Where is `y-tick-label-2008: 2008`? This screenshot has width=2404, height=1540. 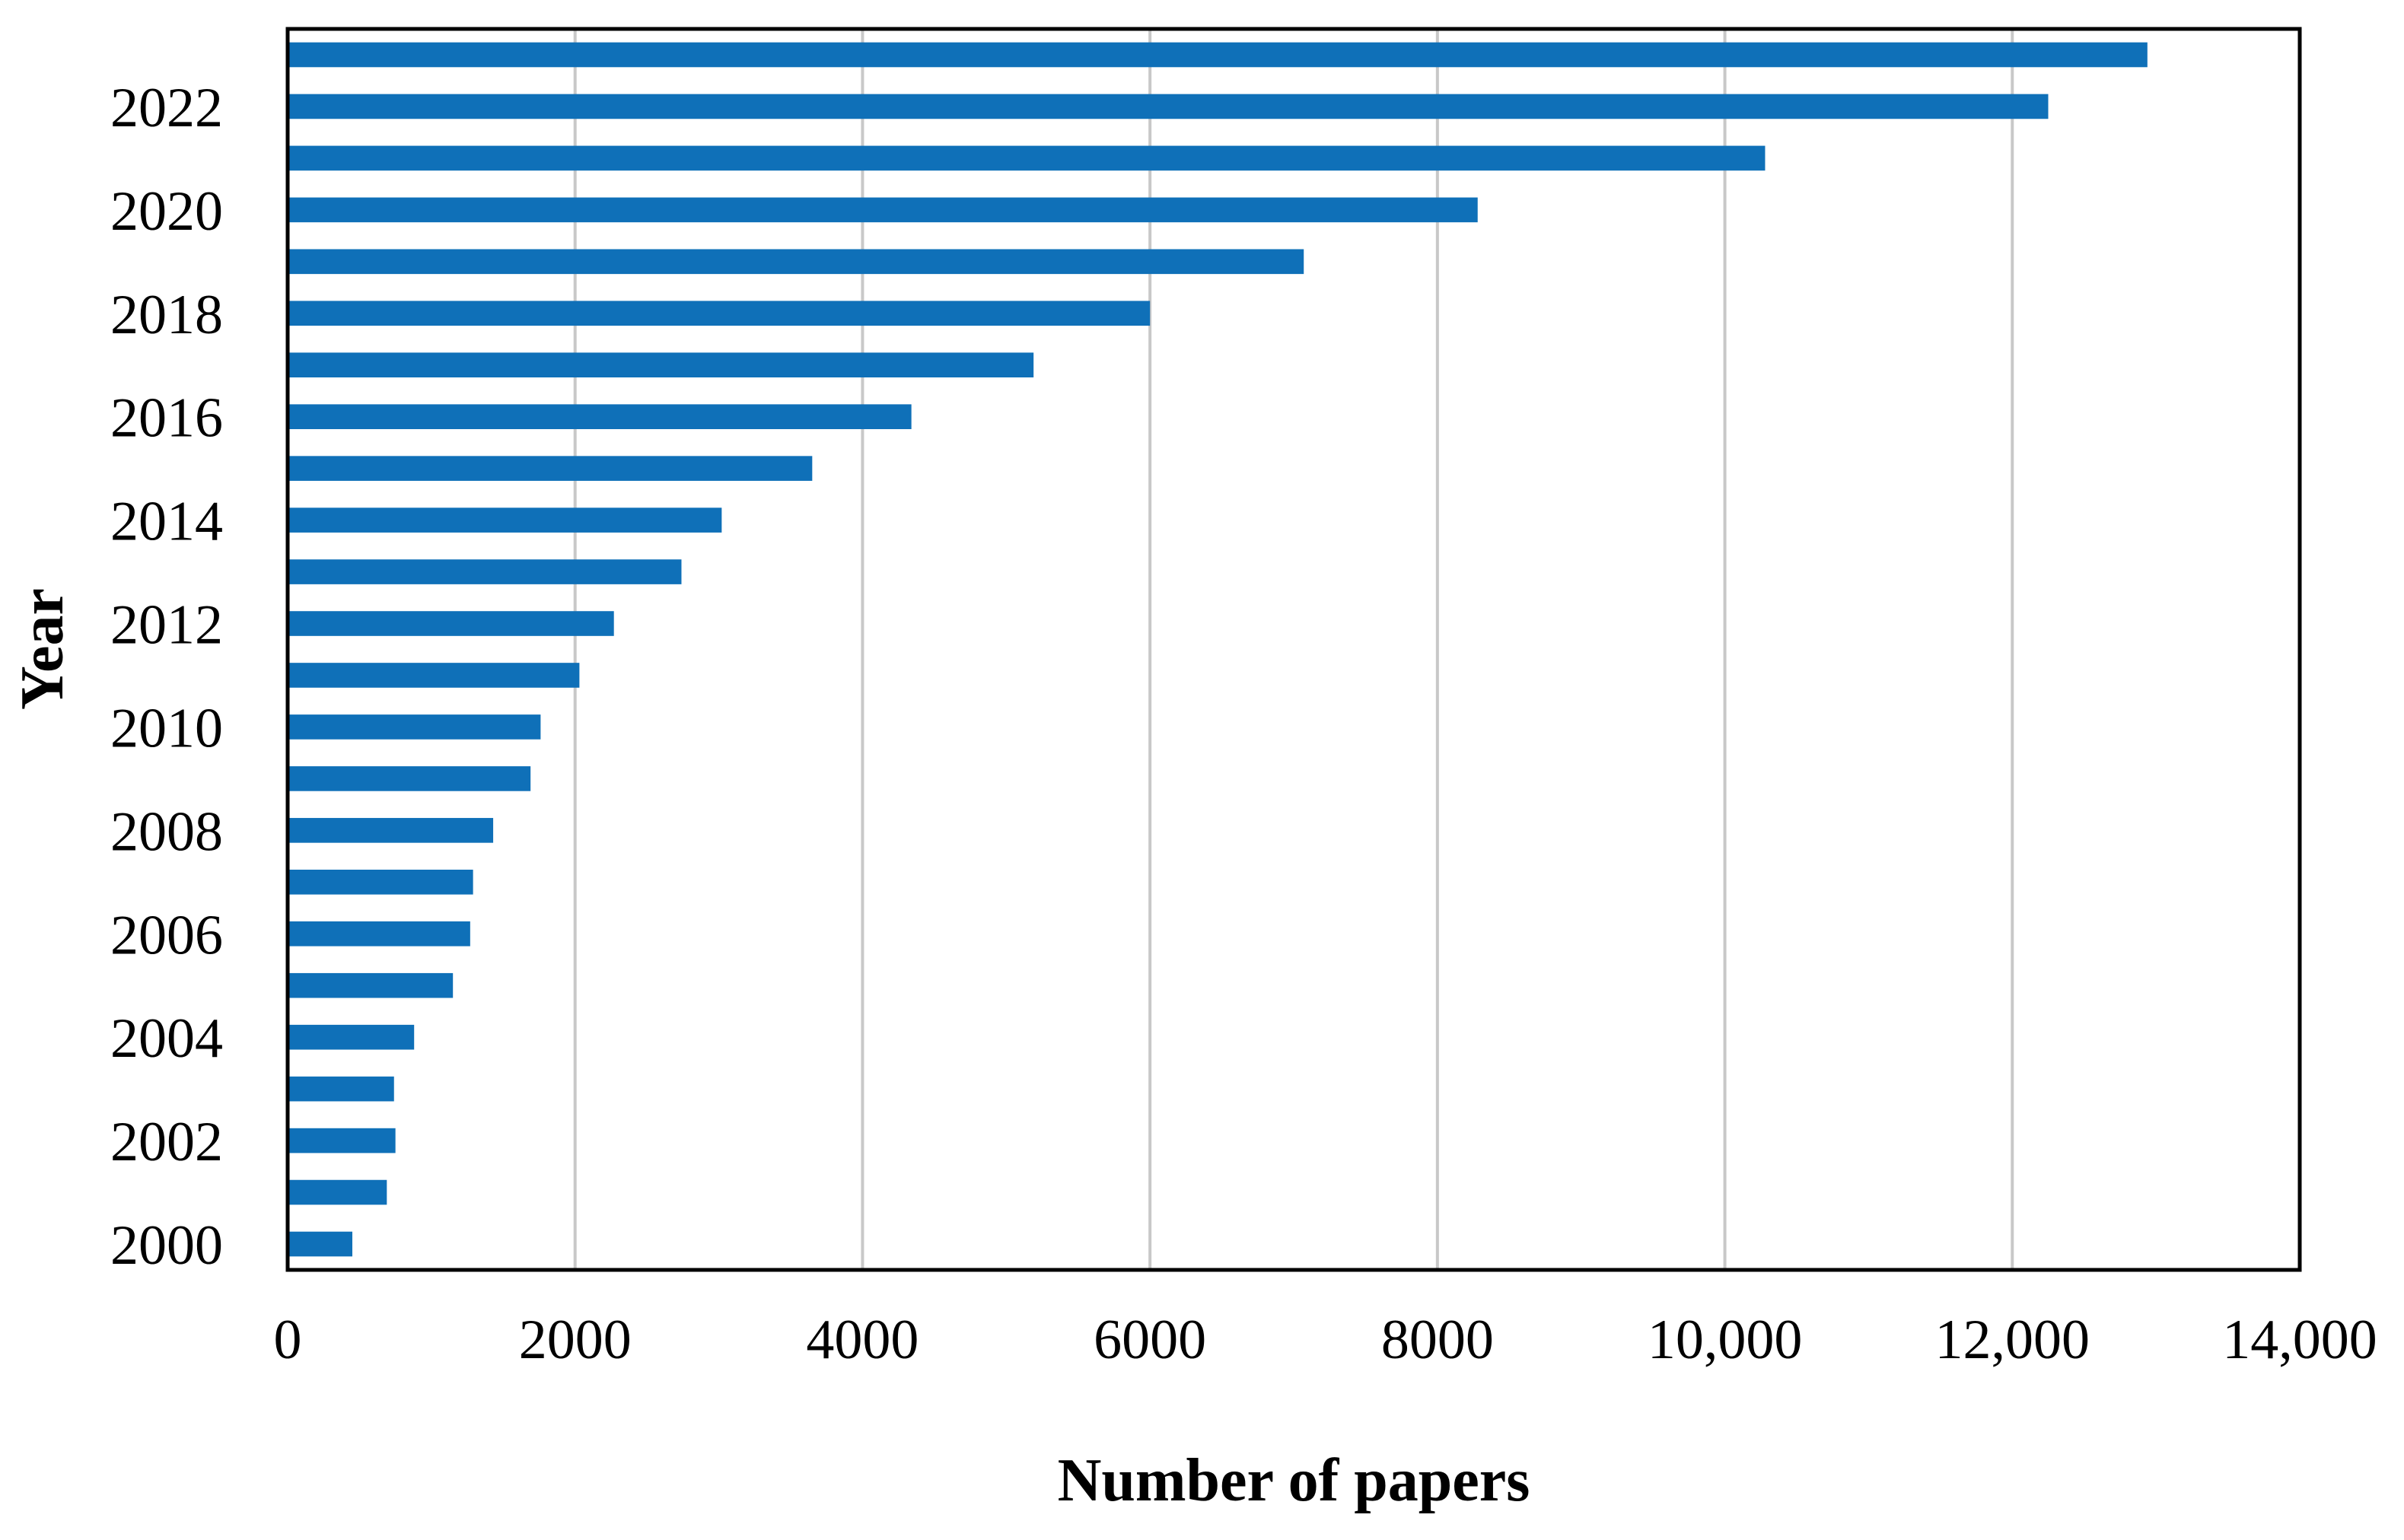
y-tick-label-2008: 2008 is located at coordinates (166, 831).